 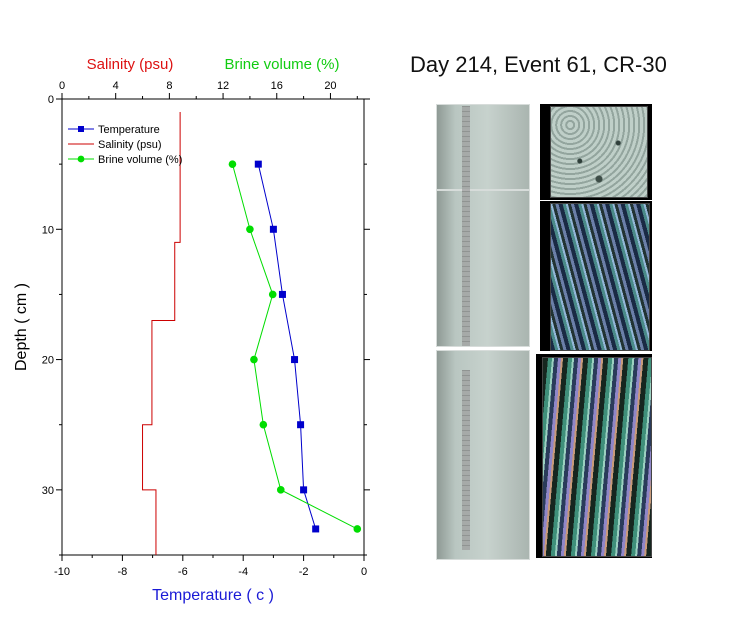 What do you see at coordinates (223, 86) in the screenshot?
I see `x-top-tick-label: 12` at bounding box center [223, 86].